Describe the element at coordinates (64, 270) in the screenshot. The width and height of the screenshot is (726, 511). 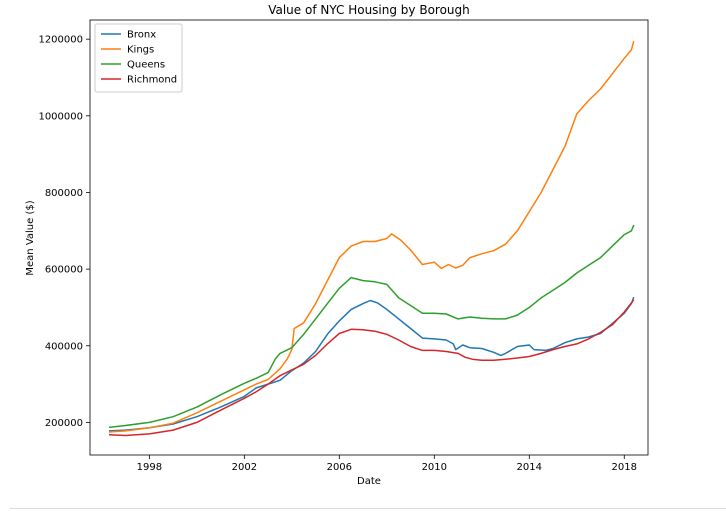
I see `y-tick-label: 600000` at that location.